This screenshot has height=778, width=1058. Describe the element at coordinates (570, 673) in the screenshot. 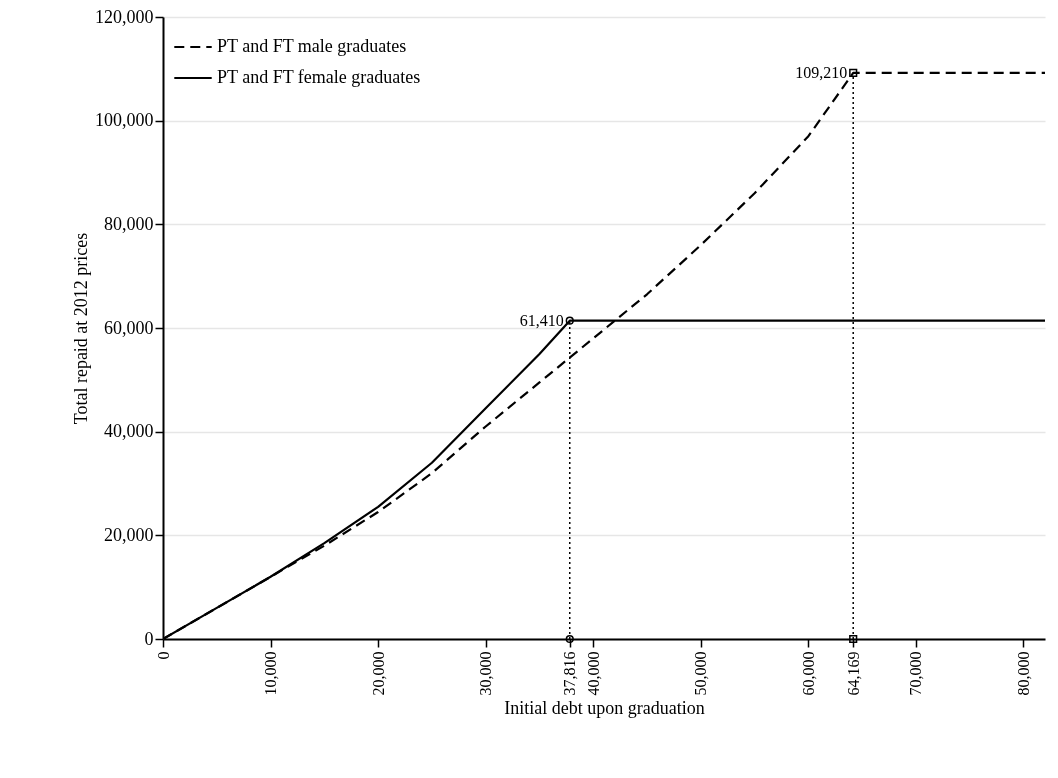

I see `x-tick-label: 37,816` at that location.